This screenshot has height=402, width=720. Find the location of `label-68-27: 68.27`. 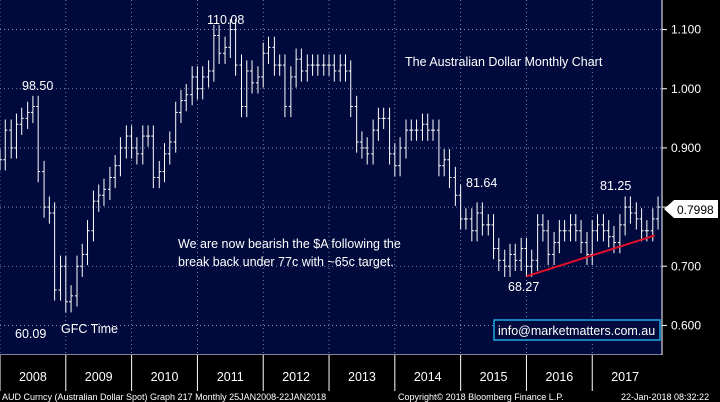

label-68-27: 68.27 is located at coordinates (523, 287).